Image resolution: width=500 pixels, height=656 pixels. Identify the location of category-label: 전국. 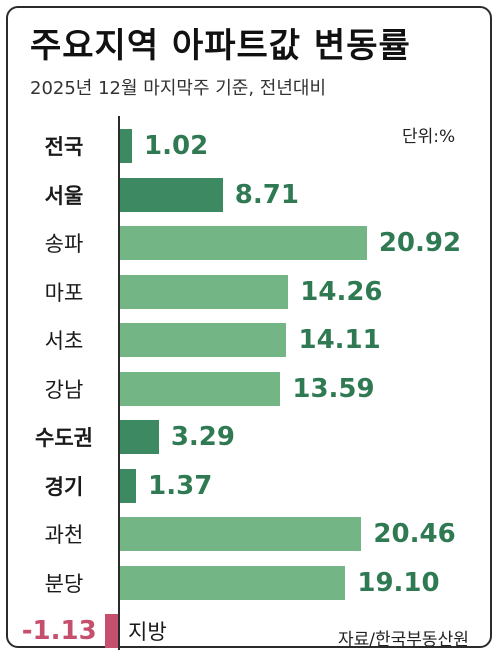
(64, 147).